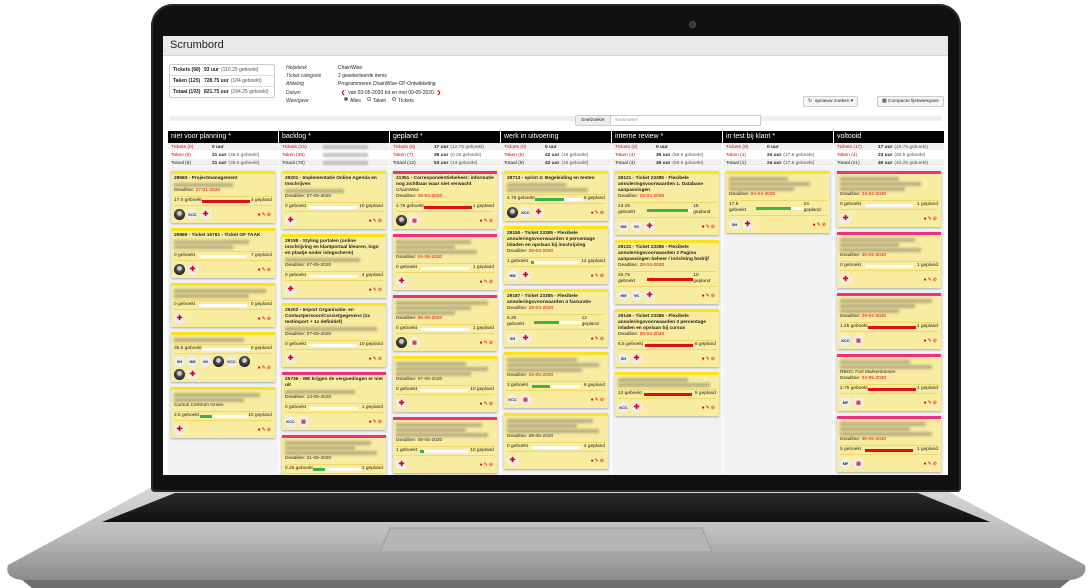 This screenshot has width=1092, height=588. Describe the element at coordinates (514, 155) in the screenshot. I see `stat-label: Taken (5)` at that location.